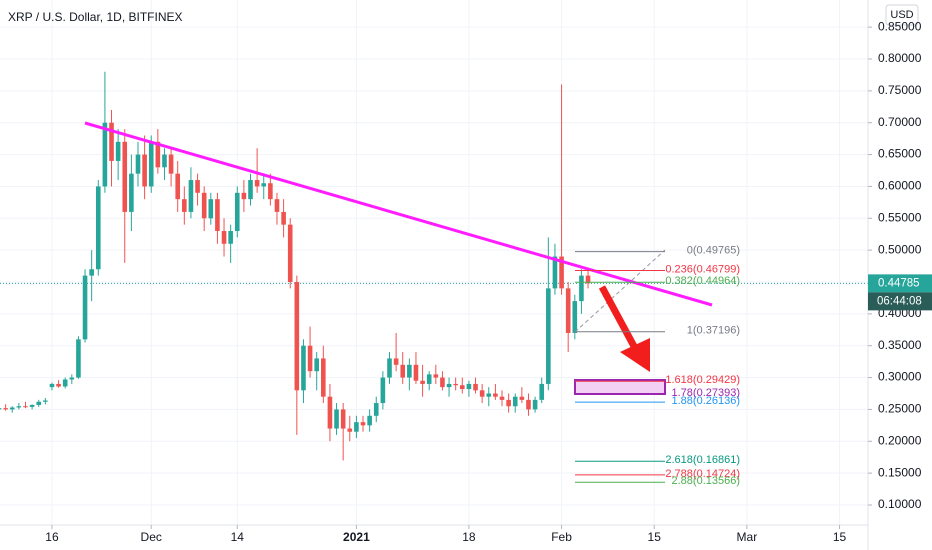  I want to click on fib-label: 1.78(0.27393), so click(706, 393).